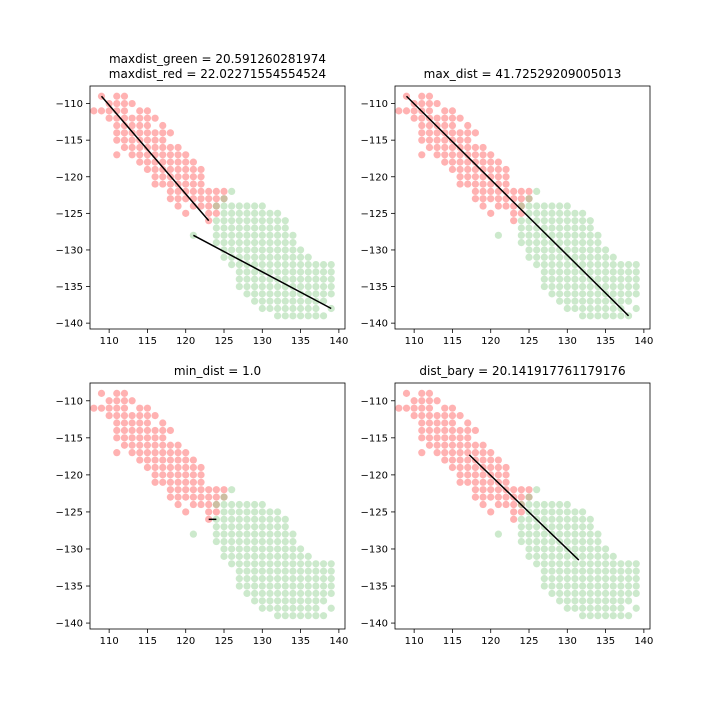 This screenshot has height=720, width=720. I want to click on x-tick-label: 120, so click(185, 341).